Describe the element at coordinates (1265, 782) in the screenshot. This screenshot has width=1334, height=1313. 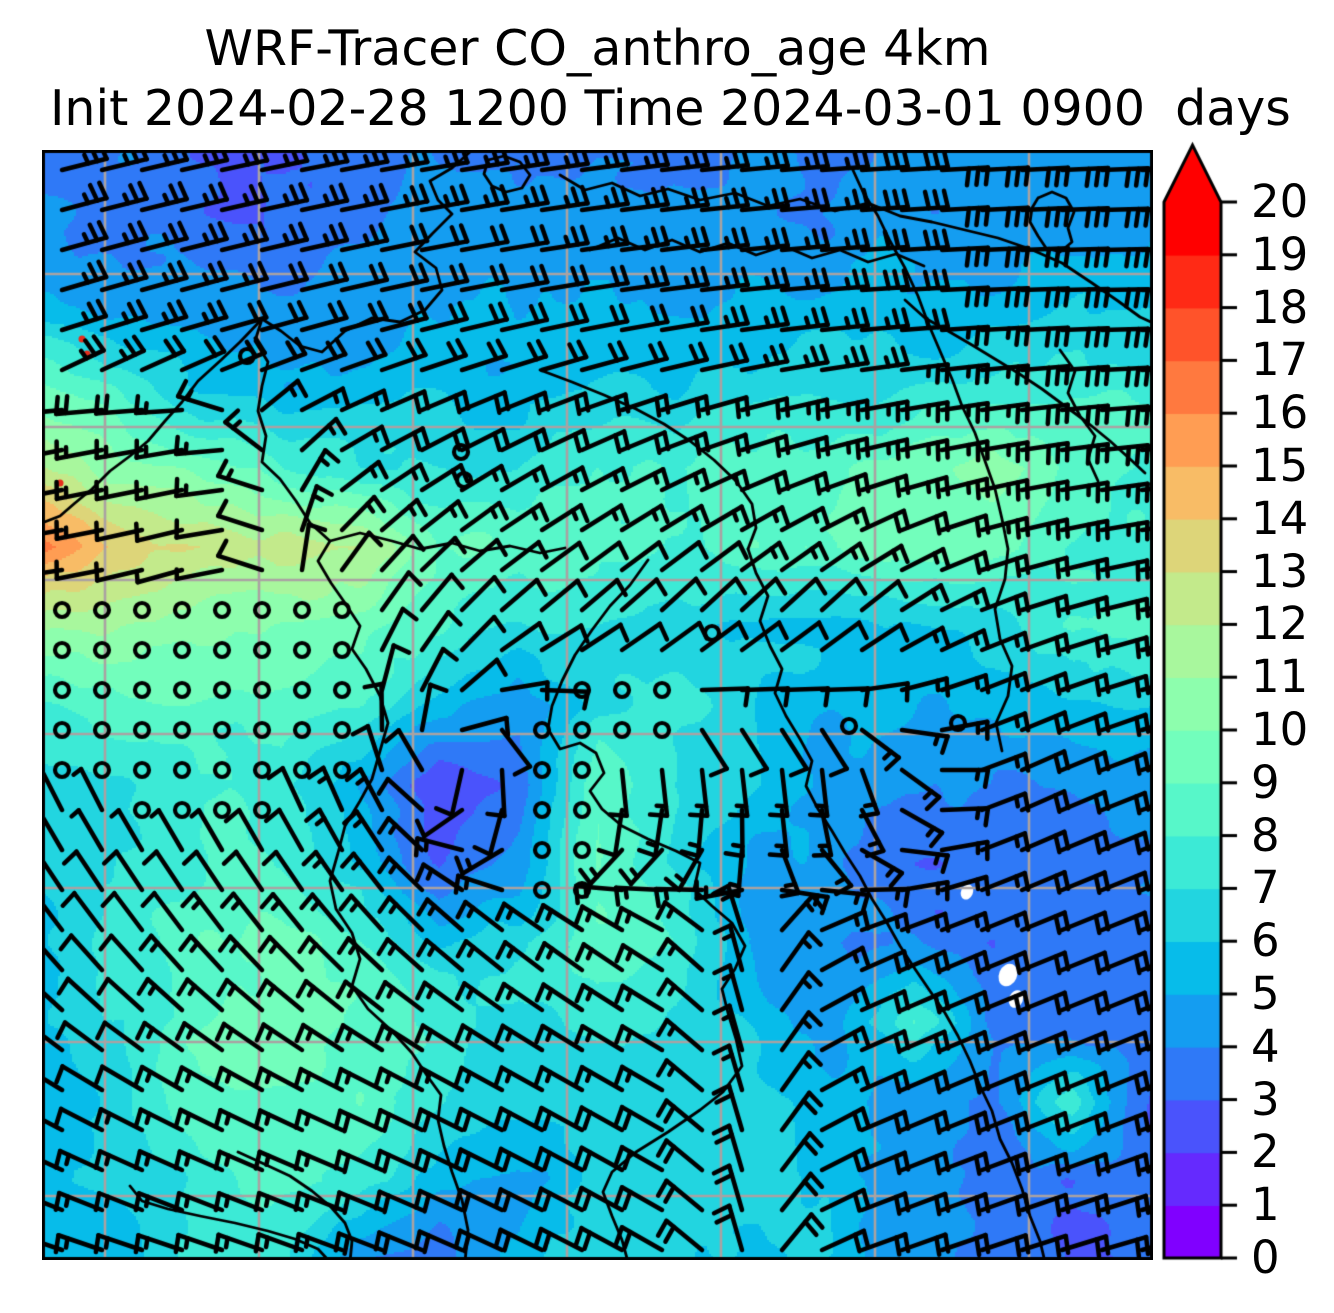
I see `colorbar-tick-label: 9` at that location.